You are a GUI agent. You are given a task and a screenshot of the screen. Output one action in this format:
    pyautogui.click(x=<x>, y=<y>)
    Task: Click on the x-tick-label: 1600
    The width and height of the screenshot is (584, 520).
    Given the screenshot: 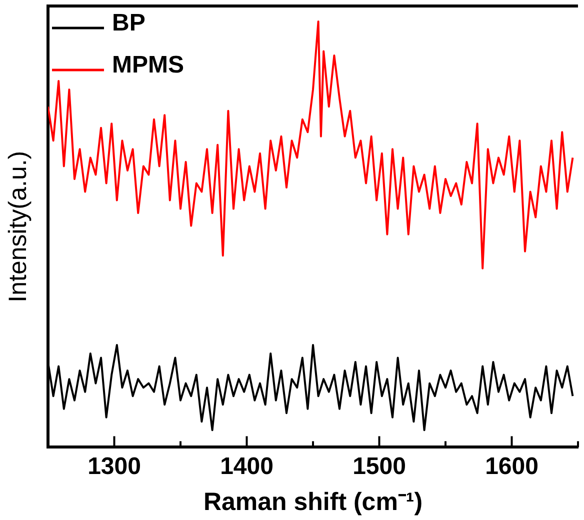 What is the action you would take?
    pyautogui.click(x=511, y=466)
    